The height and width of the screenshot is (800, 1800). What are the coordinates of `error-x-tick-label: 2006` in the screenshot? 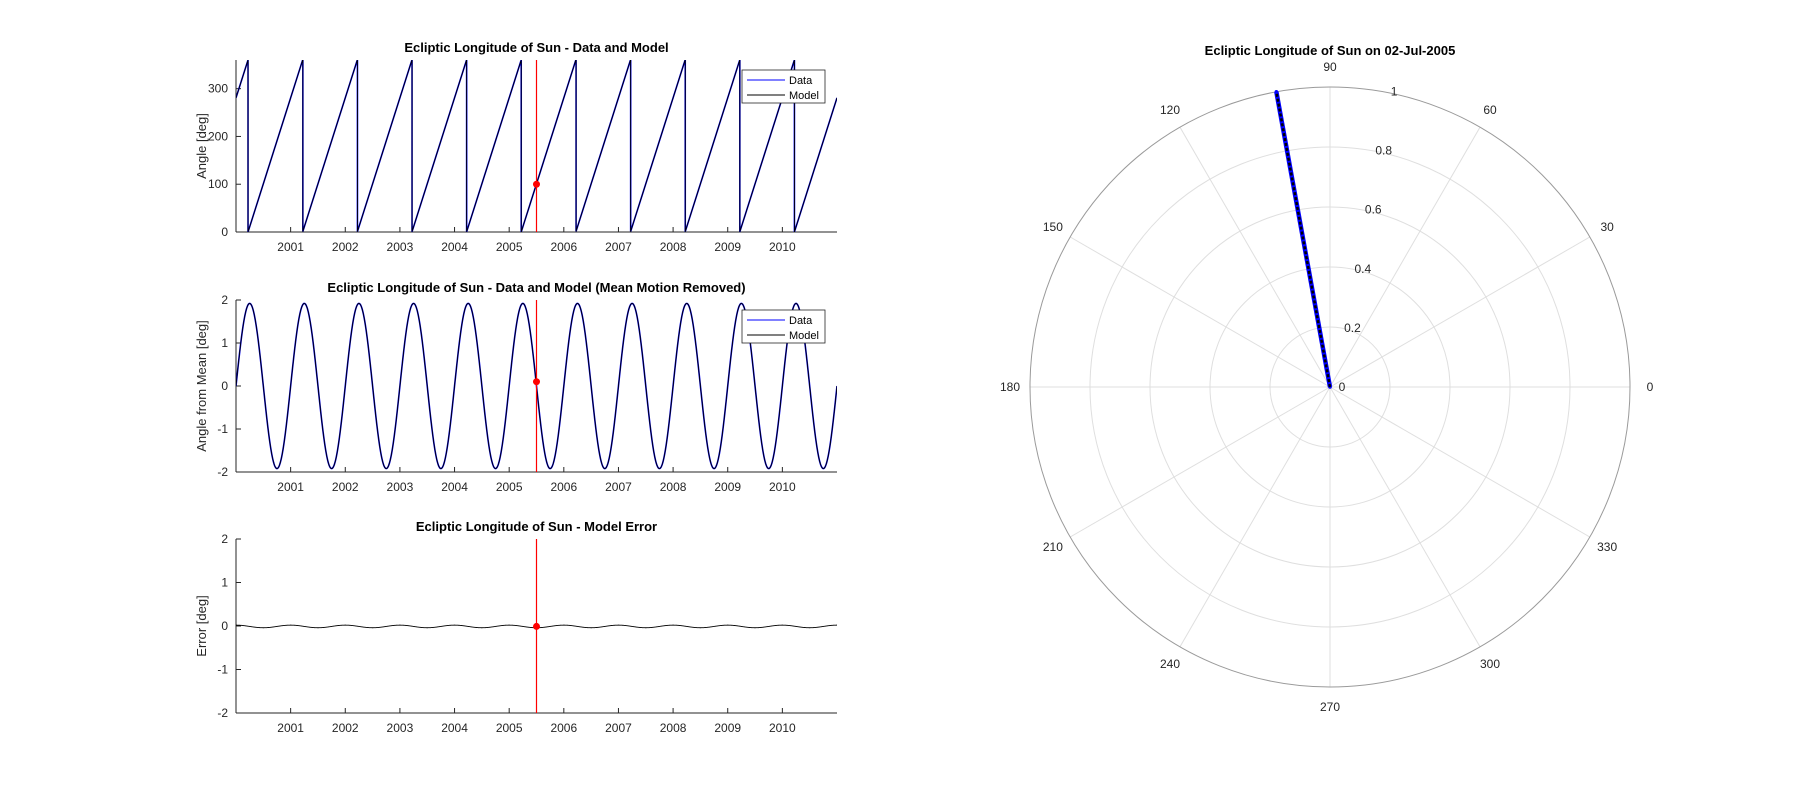 It's located at (563, 728).